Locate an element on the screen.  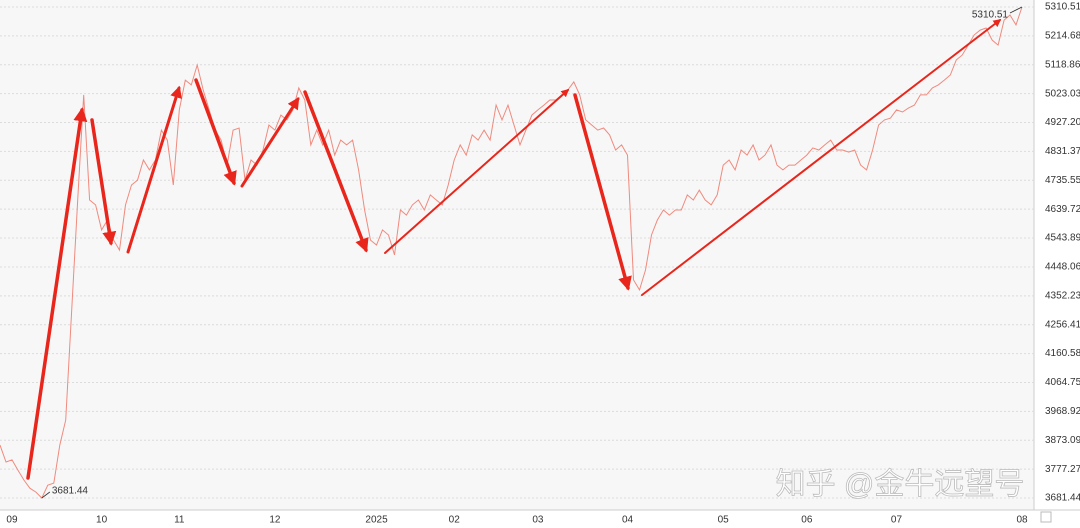
x-tick-label: 04 is located at coordinates (628, 520).